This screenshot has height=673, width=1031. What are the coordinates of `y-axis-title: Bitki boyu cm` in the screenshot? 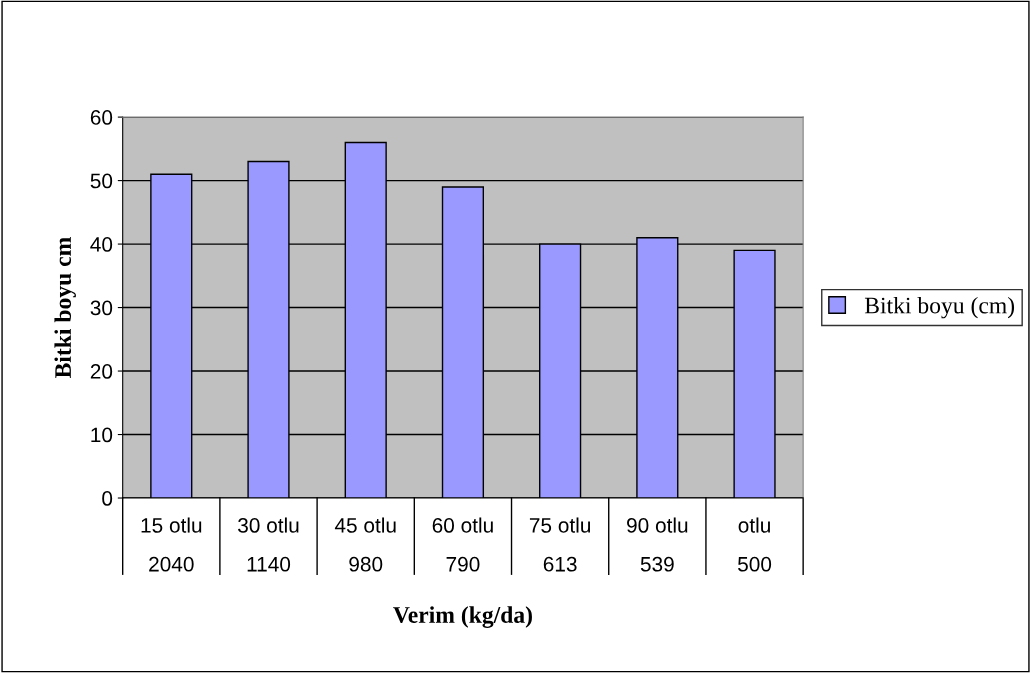 It's located at (65, 308).